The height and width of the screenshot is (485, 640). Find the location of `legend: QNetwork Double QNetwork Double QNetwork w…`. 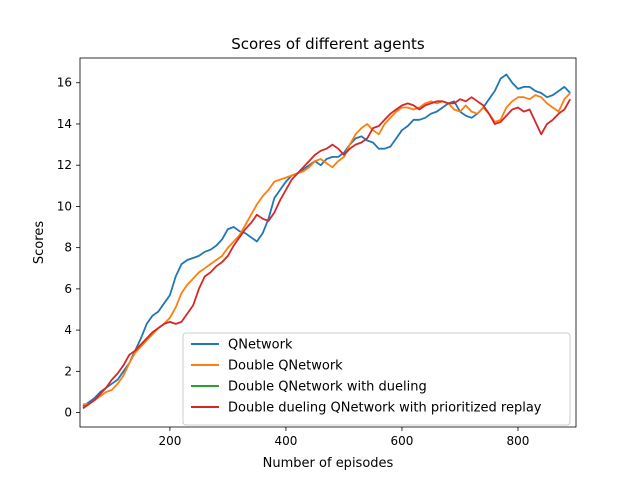

legend: QNetwork Double QNetwork Double QNetwork w… is located at coordinates (376, 379).